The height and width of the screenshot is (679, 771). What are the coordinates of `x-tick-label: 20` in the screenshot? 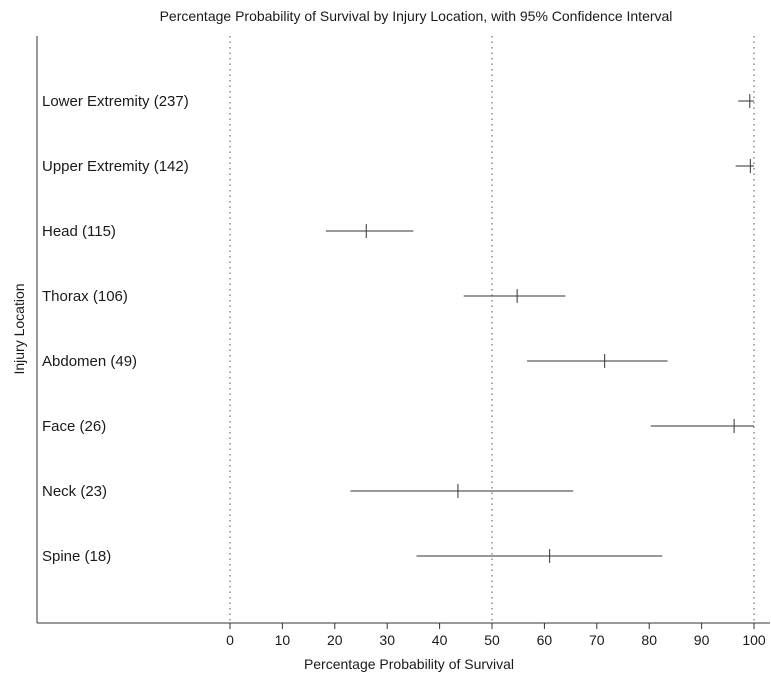 It's located at (335, 640).